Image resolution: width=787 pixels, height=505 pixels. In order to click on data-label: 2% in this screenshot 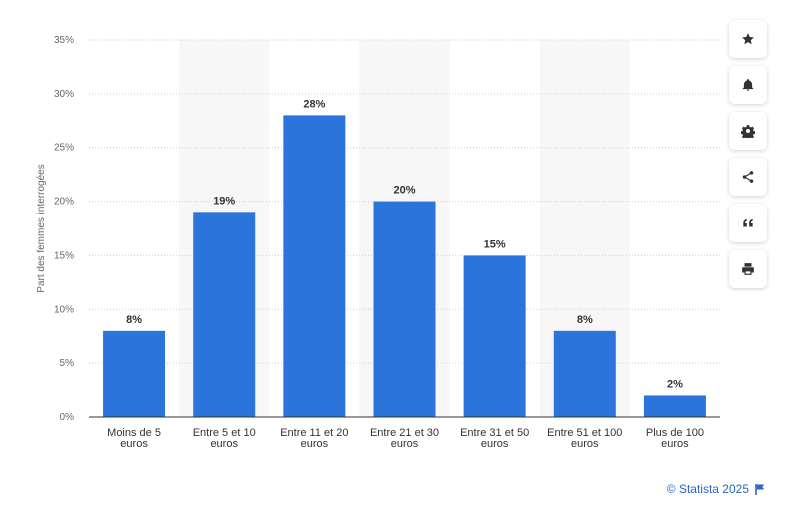, I will do `click(675, 384)`.